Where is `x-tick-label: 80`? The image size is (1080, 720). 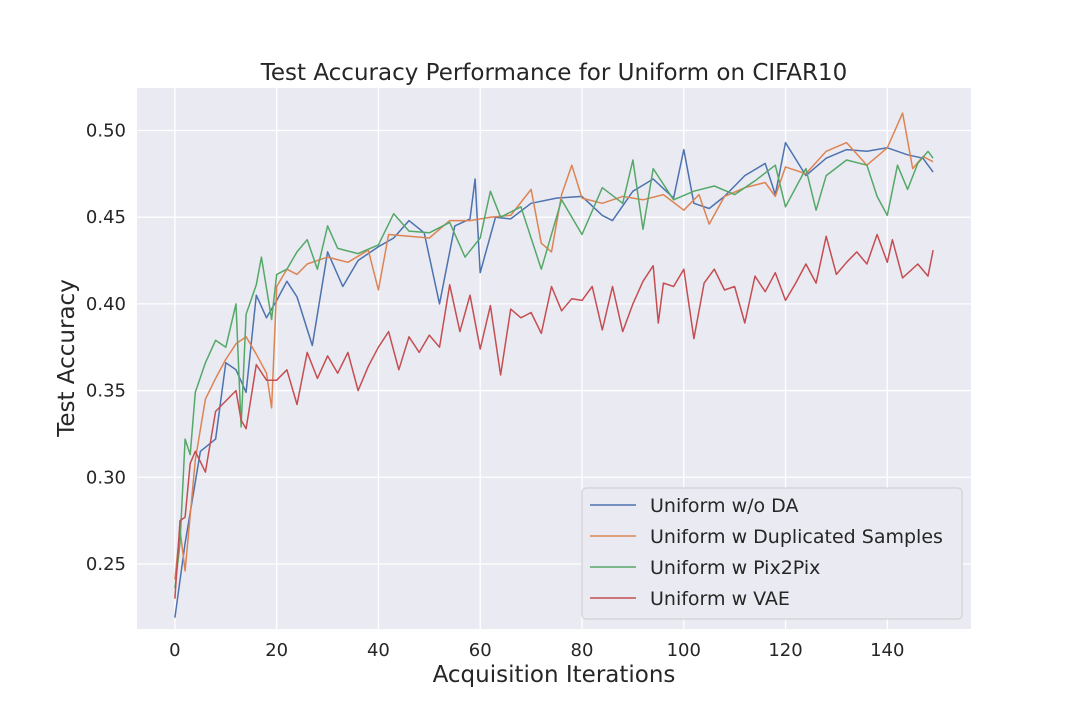
x-tick-label: 80 is located at coordinates (582, 650).